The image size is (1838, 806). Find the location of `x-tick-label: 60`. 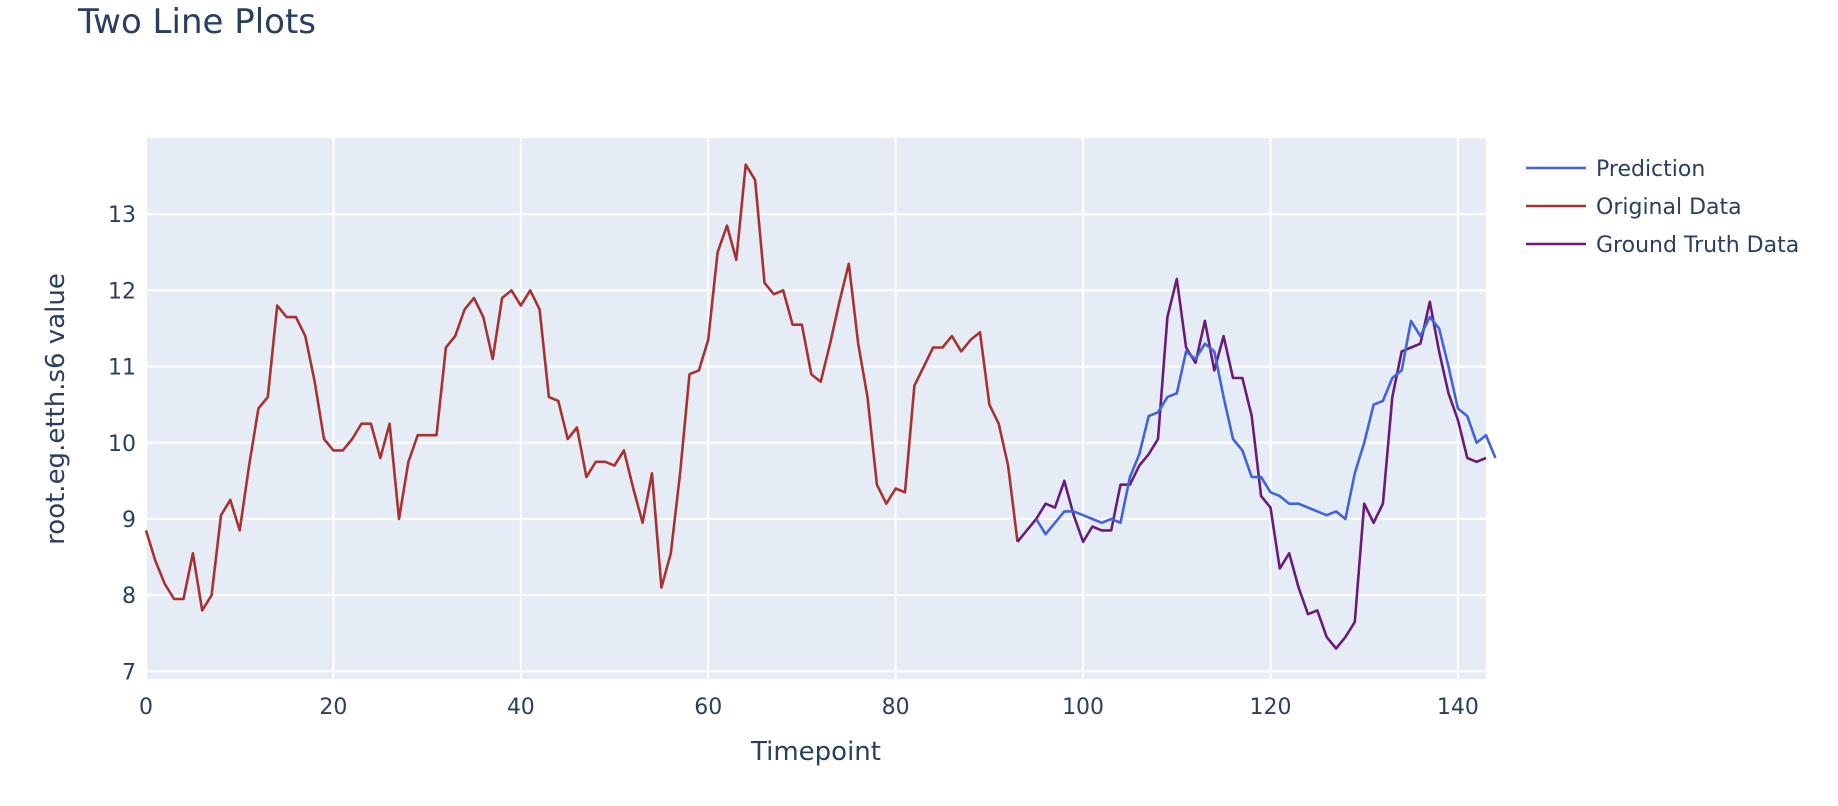

x-tick-label: 60 is located at coordinates (708, 707).